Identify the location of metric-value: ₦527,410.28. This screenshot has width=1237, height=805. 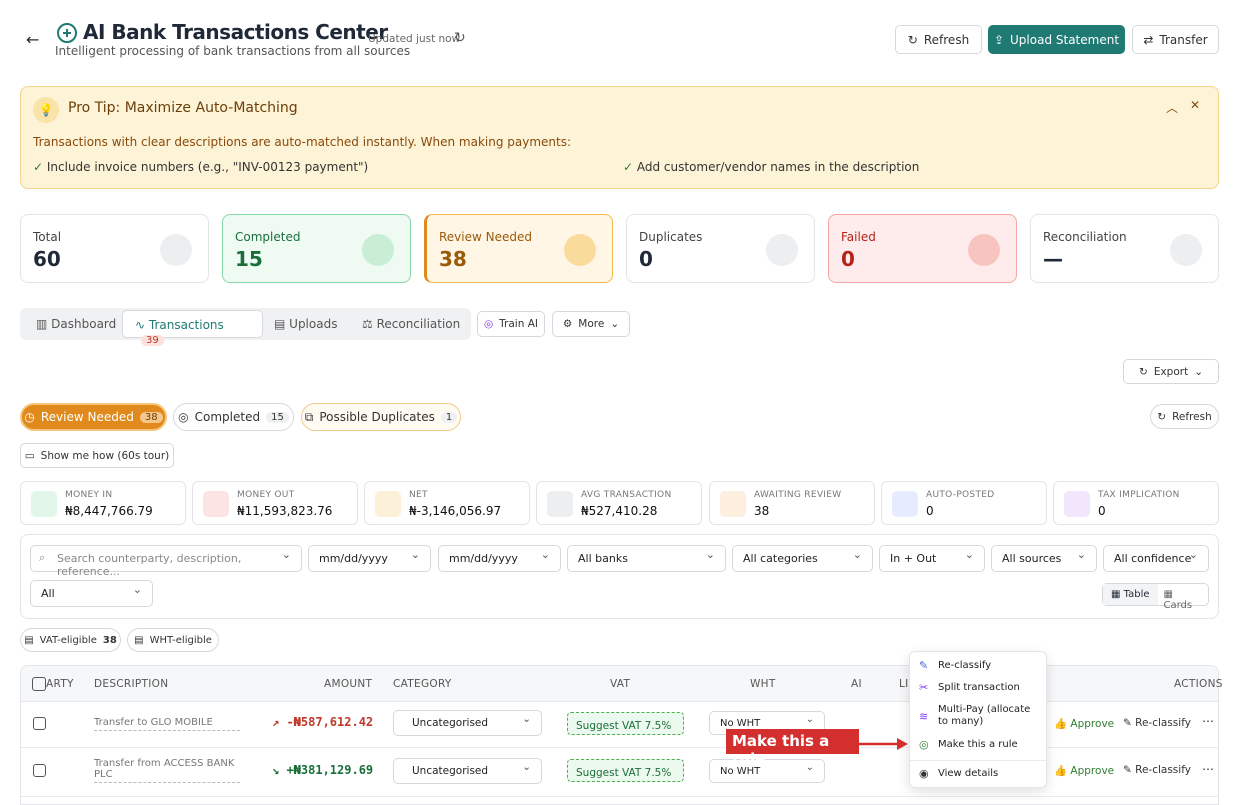
(619, 511).